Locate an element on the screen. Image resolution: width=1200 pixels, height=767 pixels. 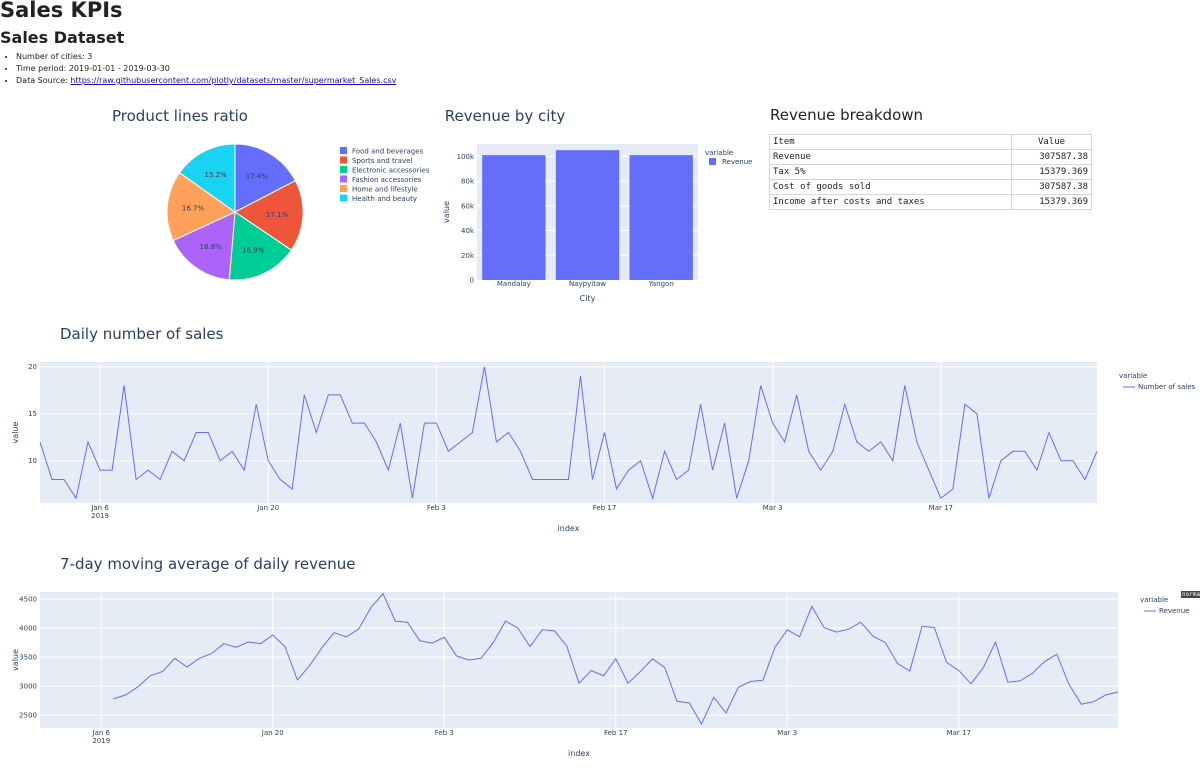
pie-slice-label: 15.2% is located at coordinates (216, 175).